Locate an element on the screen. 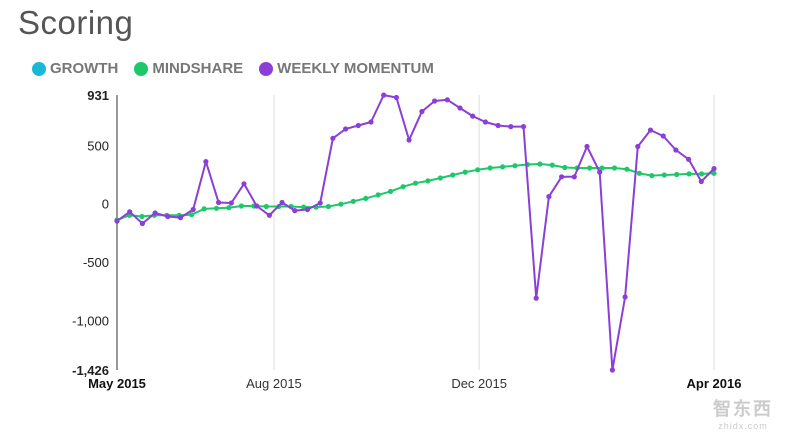 The image size is (785, 435). legend-item-growth: GROWTH is located at coordinates (75, 68).